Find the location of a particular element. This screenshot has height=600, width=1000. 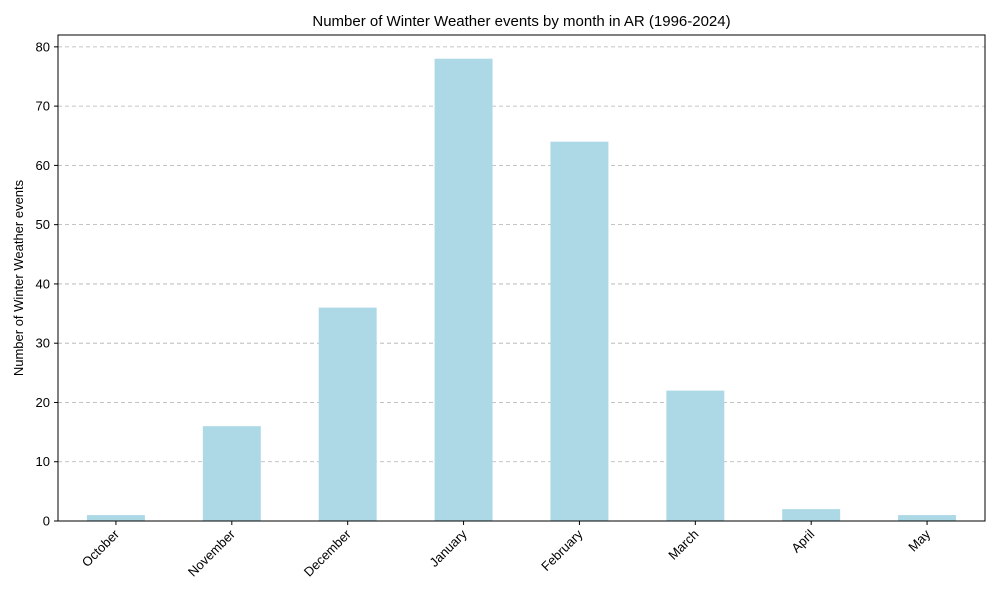

y-axis: 0 10 20 30 40 50 60 70 80 is located at coordinates (47, 284).